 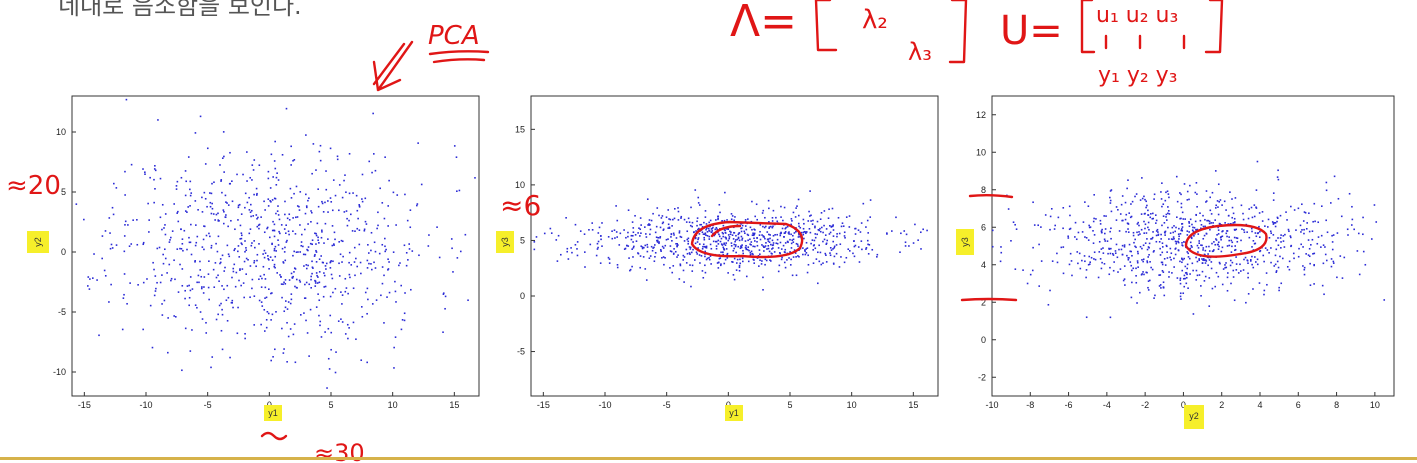 I want to click on y-tick-label: 15, so click(x=520, y=129).